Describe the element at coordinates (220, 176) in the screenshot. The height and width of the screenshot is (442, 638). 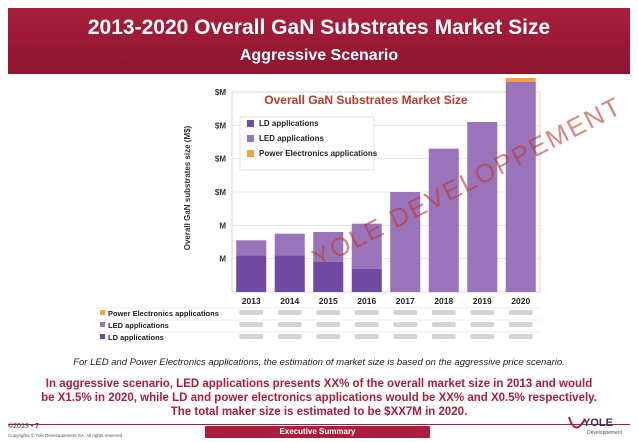
I see `y-axis-ticks: M M $M $M $M $M` at that location.